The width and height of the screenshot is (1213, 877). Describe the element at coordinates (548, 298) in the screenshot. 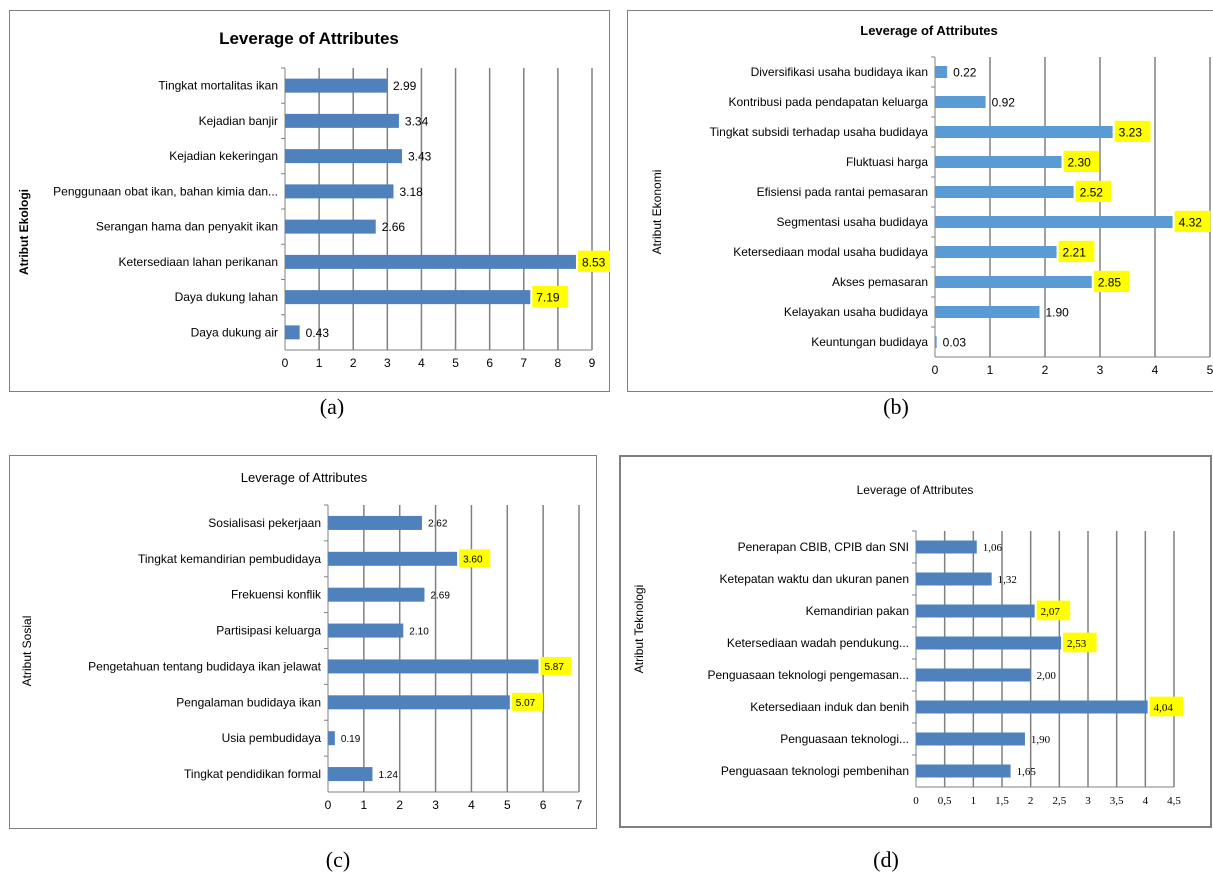

I see `value-label: 7.19` at that location.